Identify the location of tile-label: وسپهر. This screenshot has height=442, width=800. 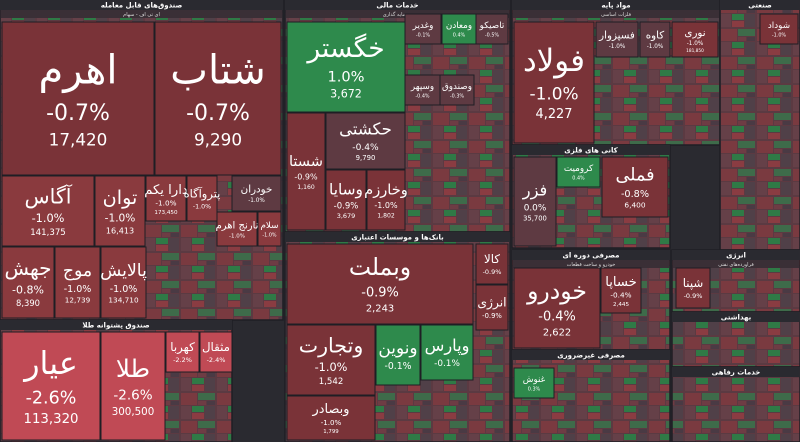
(422, 87).